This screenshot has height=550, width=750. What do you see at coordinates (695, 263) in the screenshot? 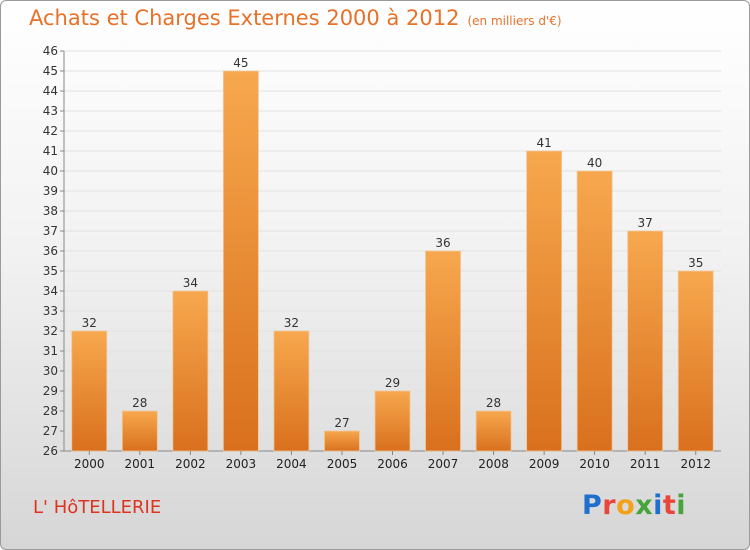
I see `data-label: 35` at bounding box center [695, 263].